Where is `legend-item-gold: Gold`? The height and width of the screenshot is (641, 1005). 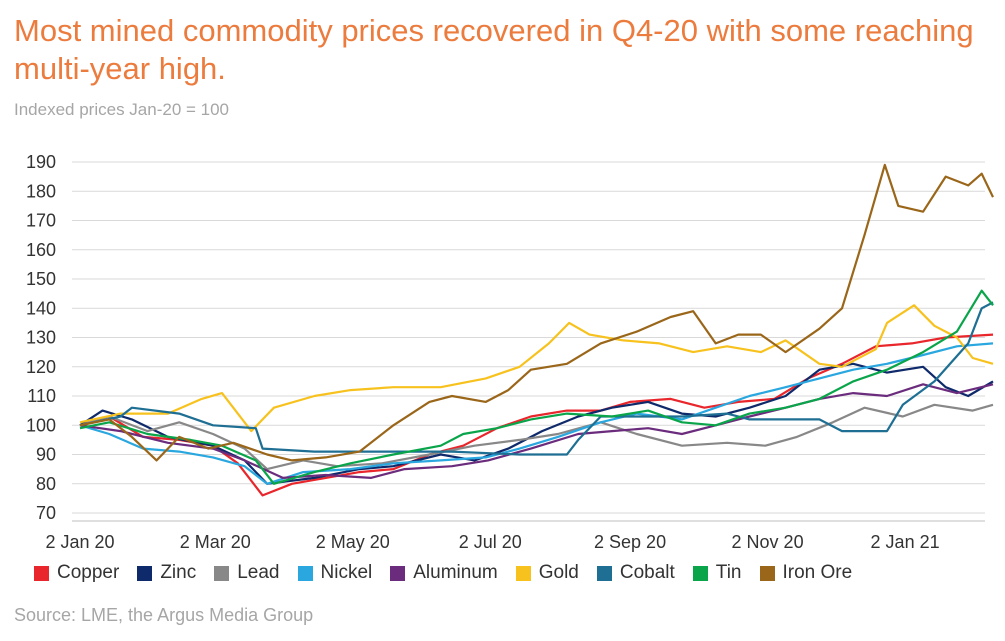 legend-item-gold: Gold is located at coordinates (547, 573).